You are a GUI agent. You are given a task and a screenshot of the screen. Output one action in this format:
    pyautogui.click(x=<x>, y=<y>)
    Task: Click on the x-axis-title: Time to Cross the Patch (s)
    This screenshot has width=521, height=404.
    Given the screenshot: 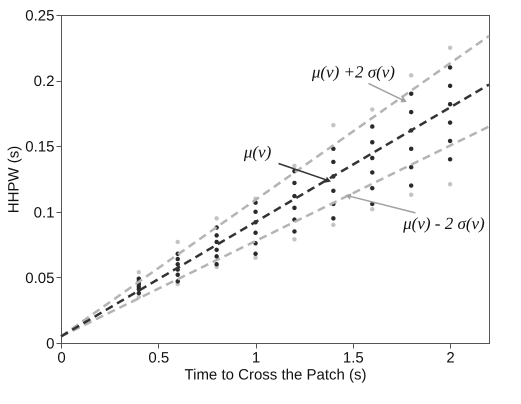 What is the action you would take?
    pyautogui.click(x=275, y=375)
    